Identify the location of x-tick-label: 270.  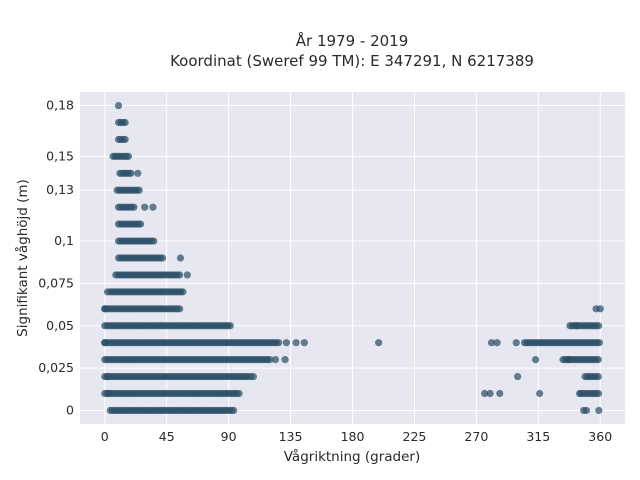
(476, 436).